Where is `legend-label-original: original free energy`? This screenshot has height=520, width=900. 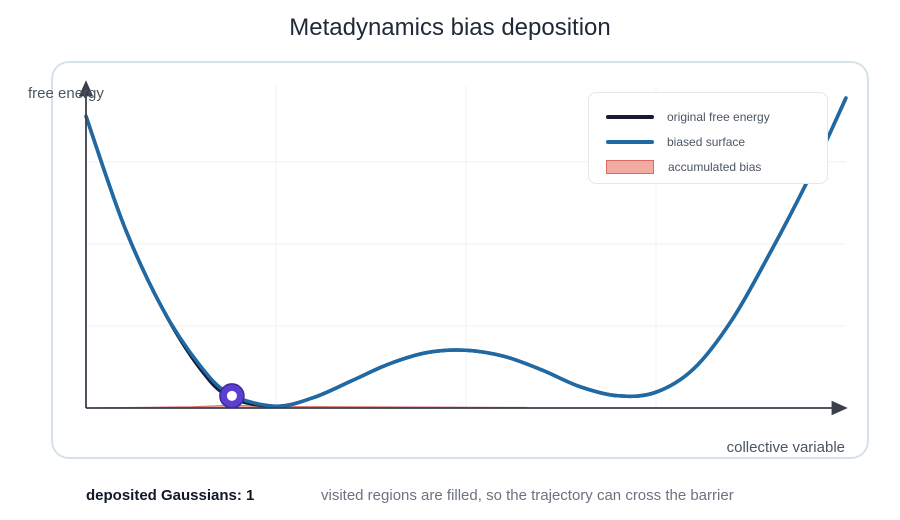
legend-label-original: original free energy is located at coordinates (718, 117).